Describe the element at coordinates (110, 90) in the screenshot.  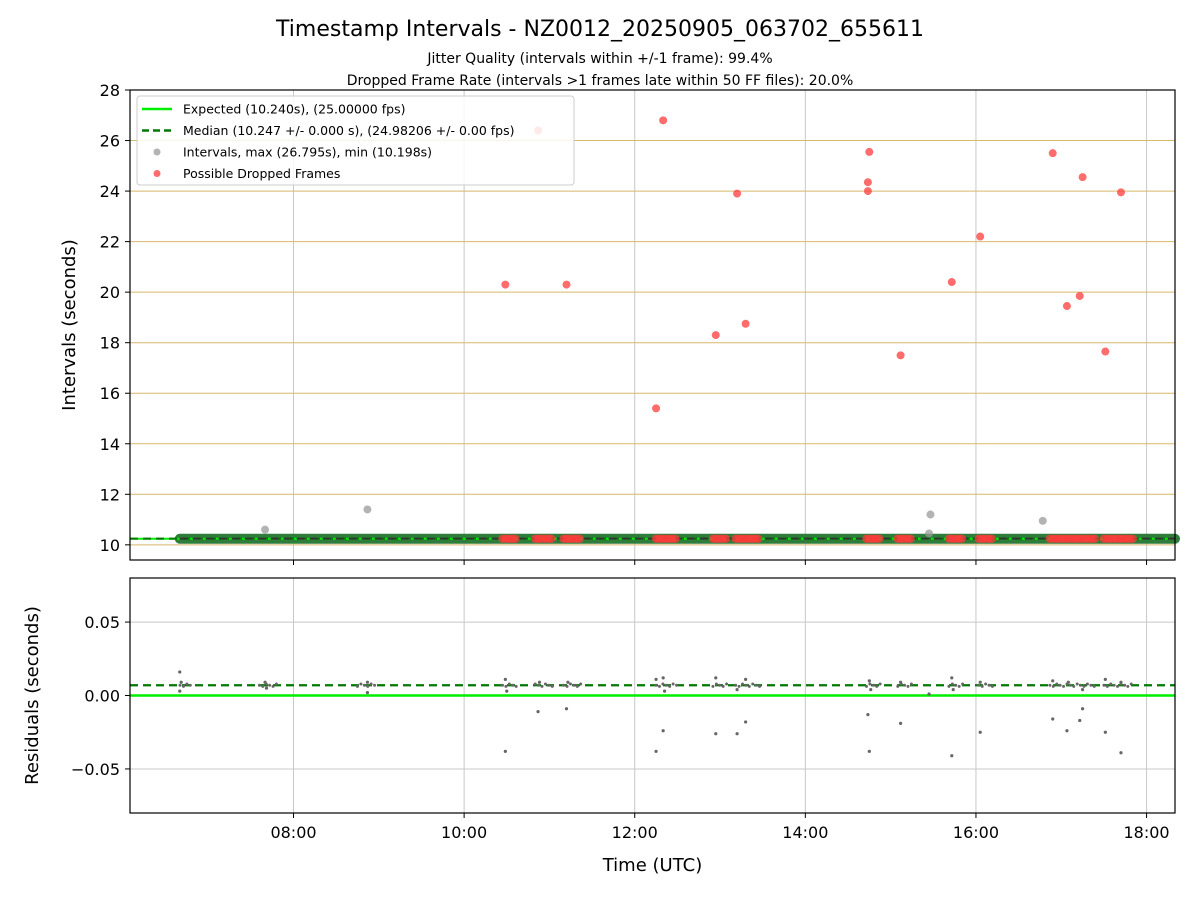
I see `intervals-y-tick-label: 28` at that location.